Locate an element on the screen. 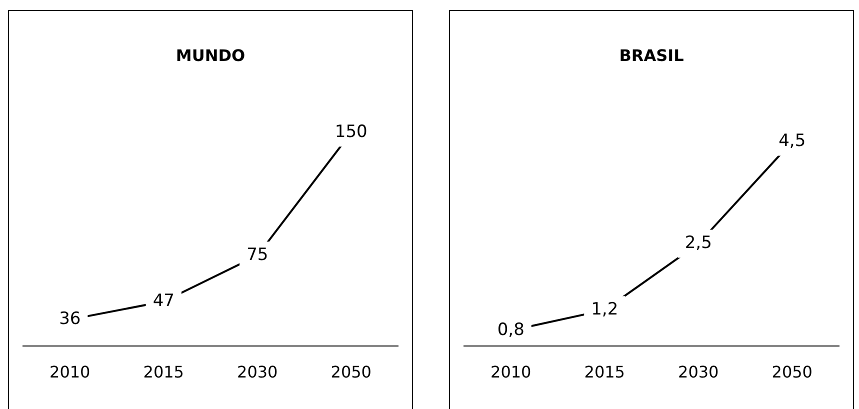 The height and width of the screenshot is (409, 859). data-label: 0,8 is located at coordinates (510, 330).